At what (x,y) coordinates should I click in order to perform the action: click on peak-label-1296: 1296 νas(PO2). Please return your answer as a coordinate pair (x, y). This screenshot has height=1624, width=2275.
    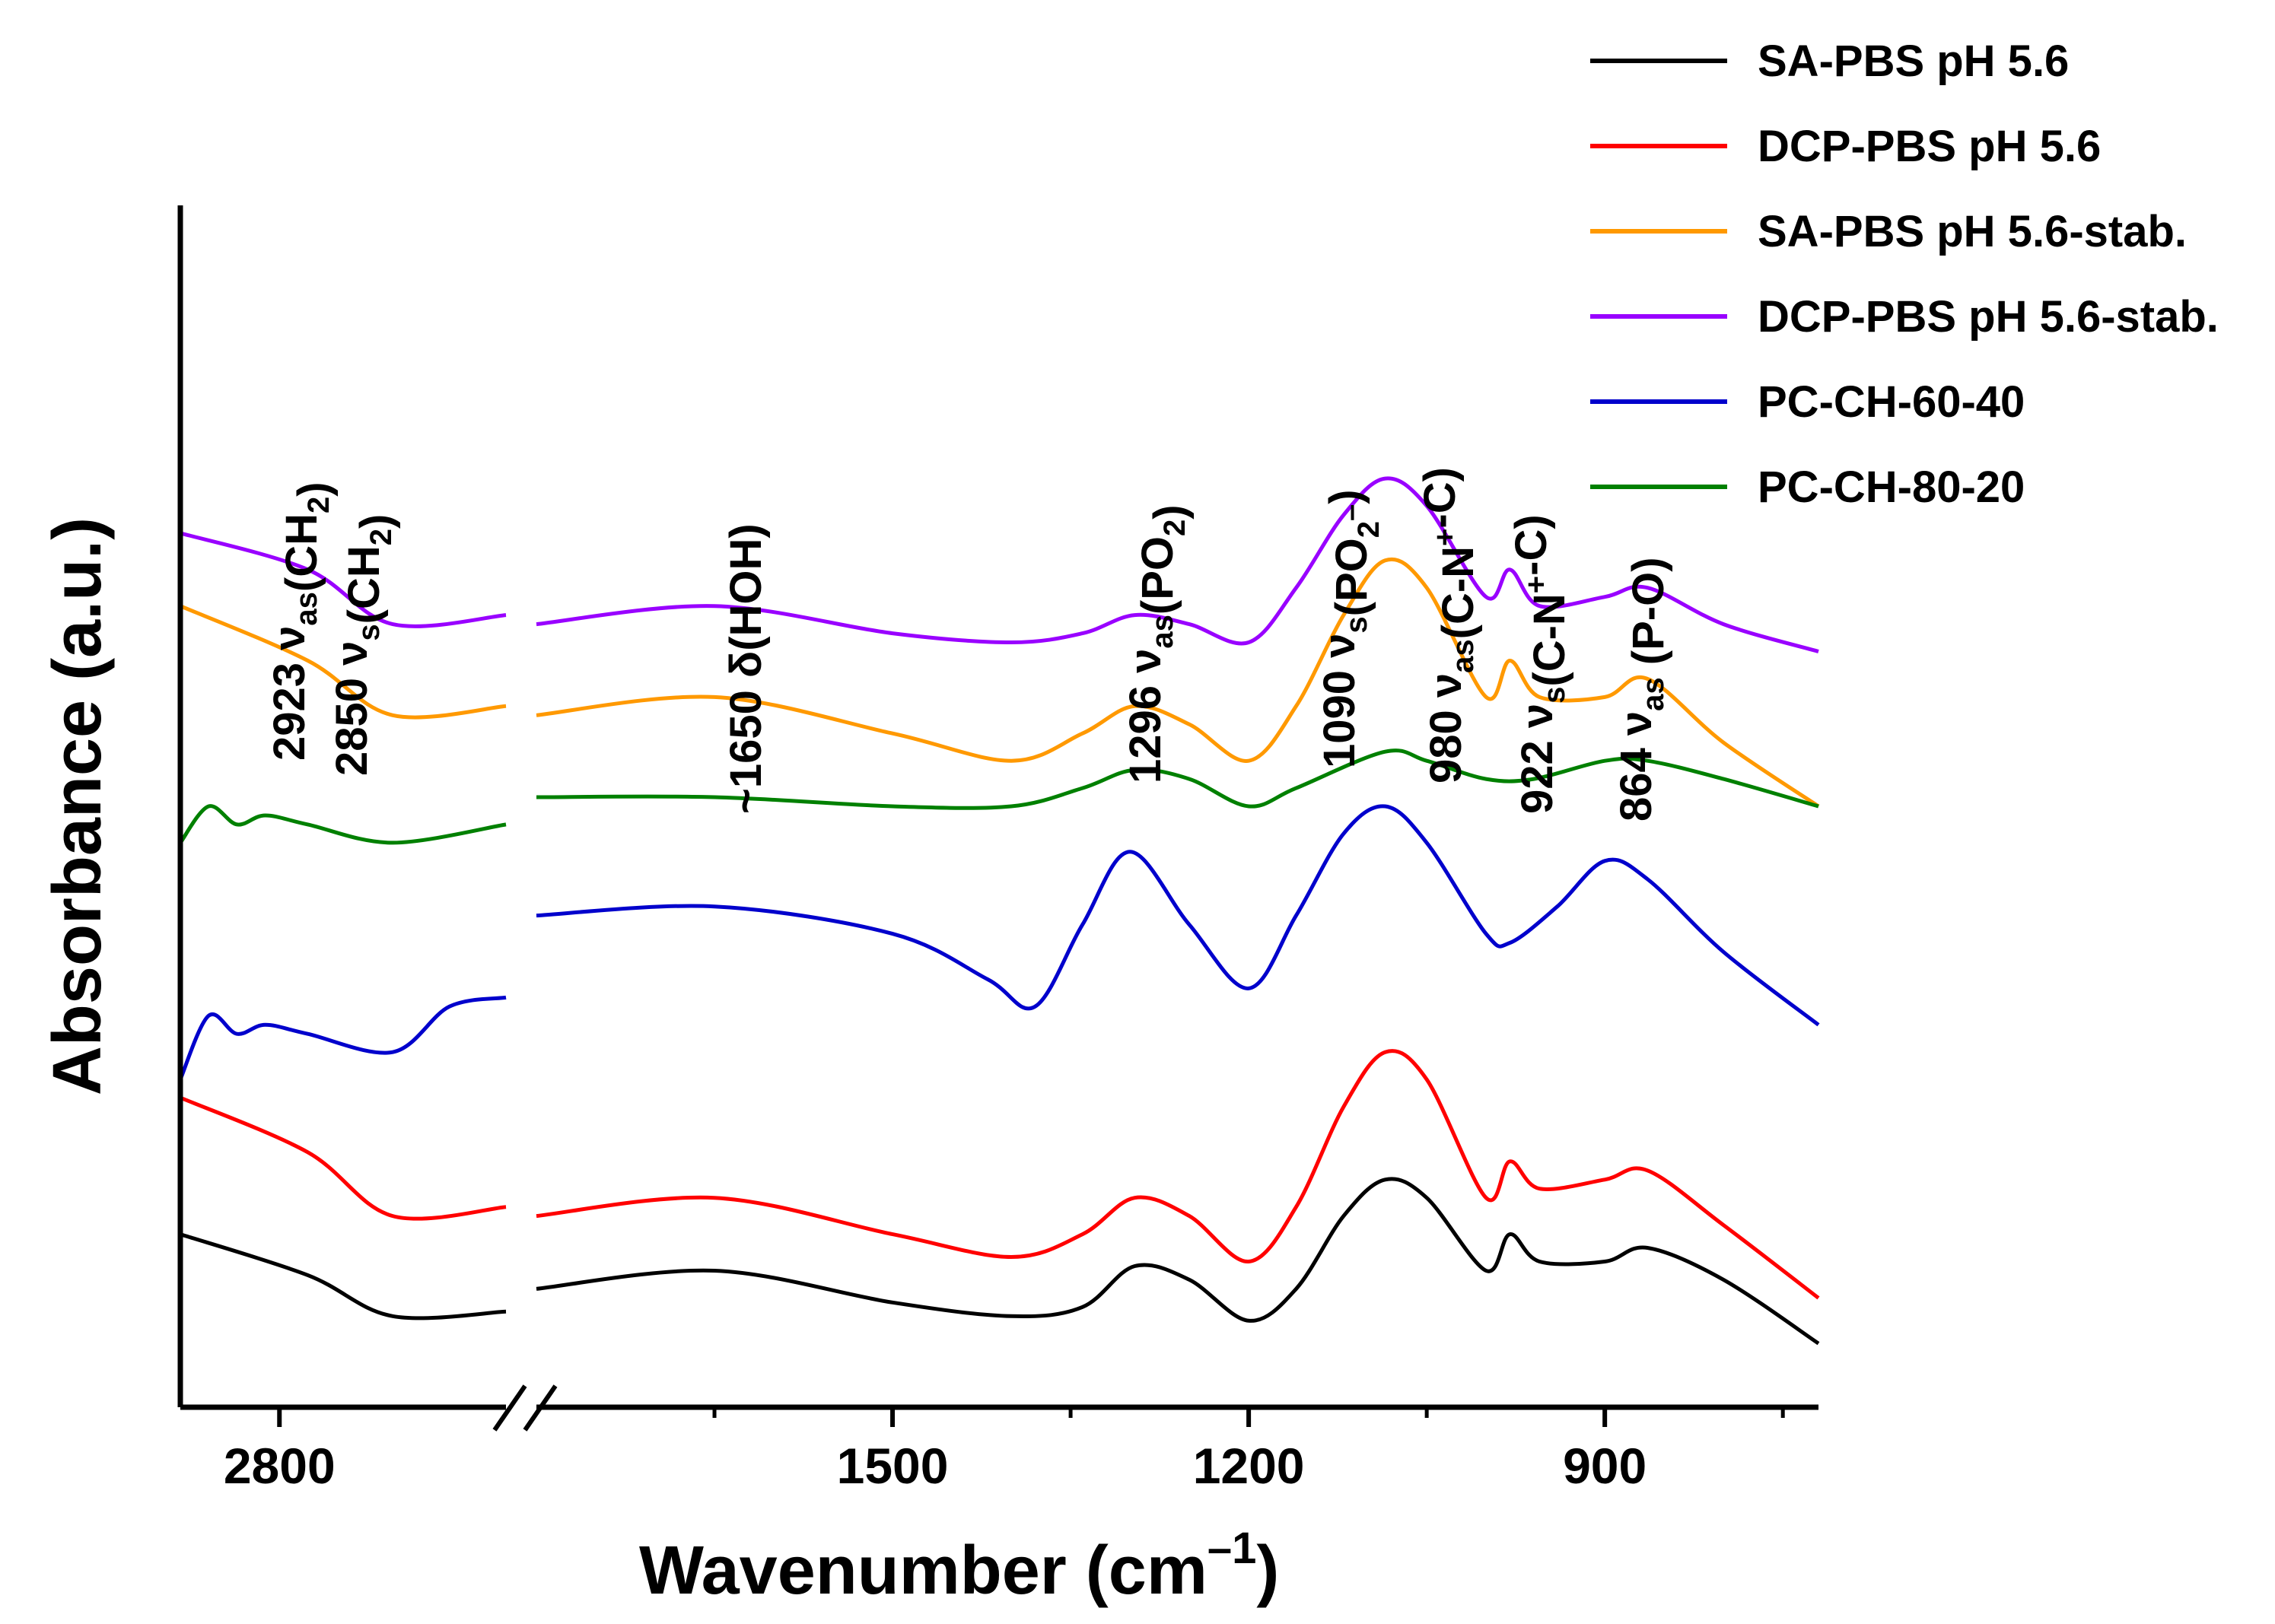
    Looking at the image, I should click on (1158, 643).